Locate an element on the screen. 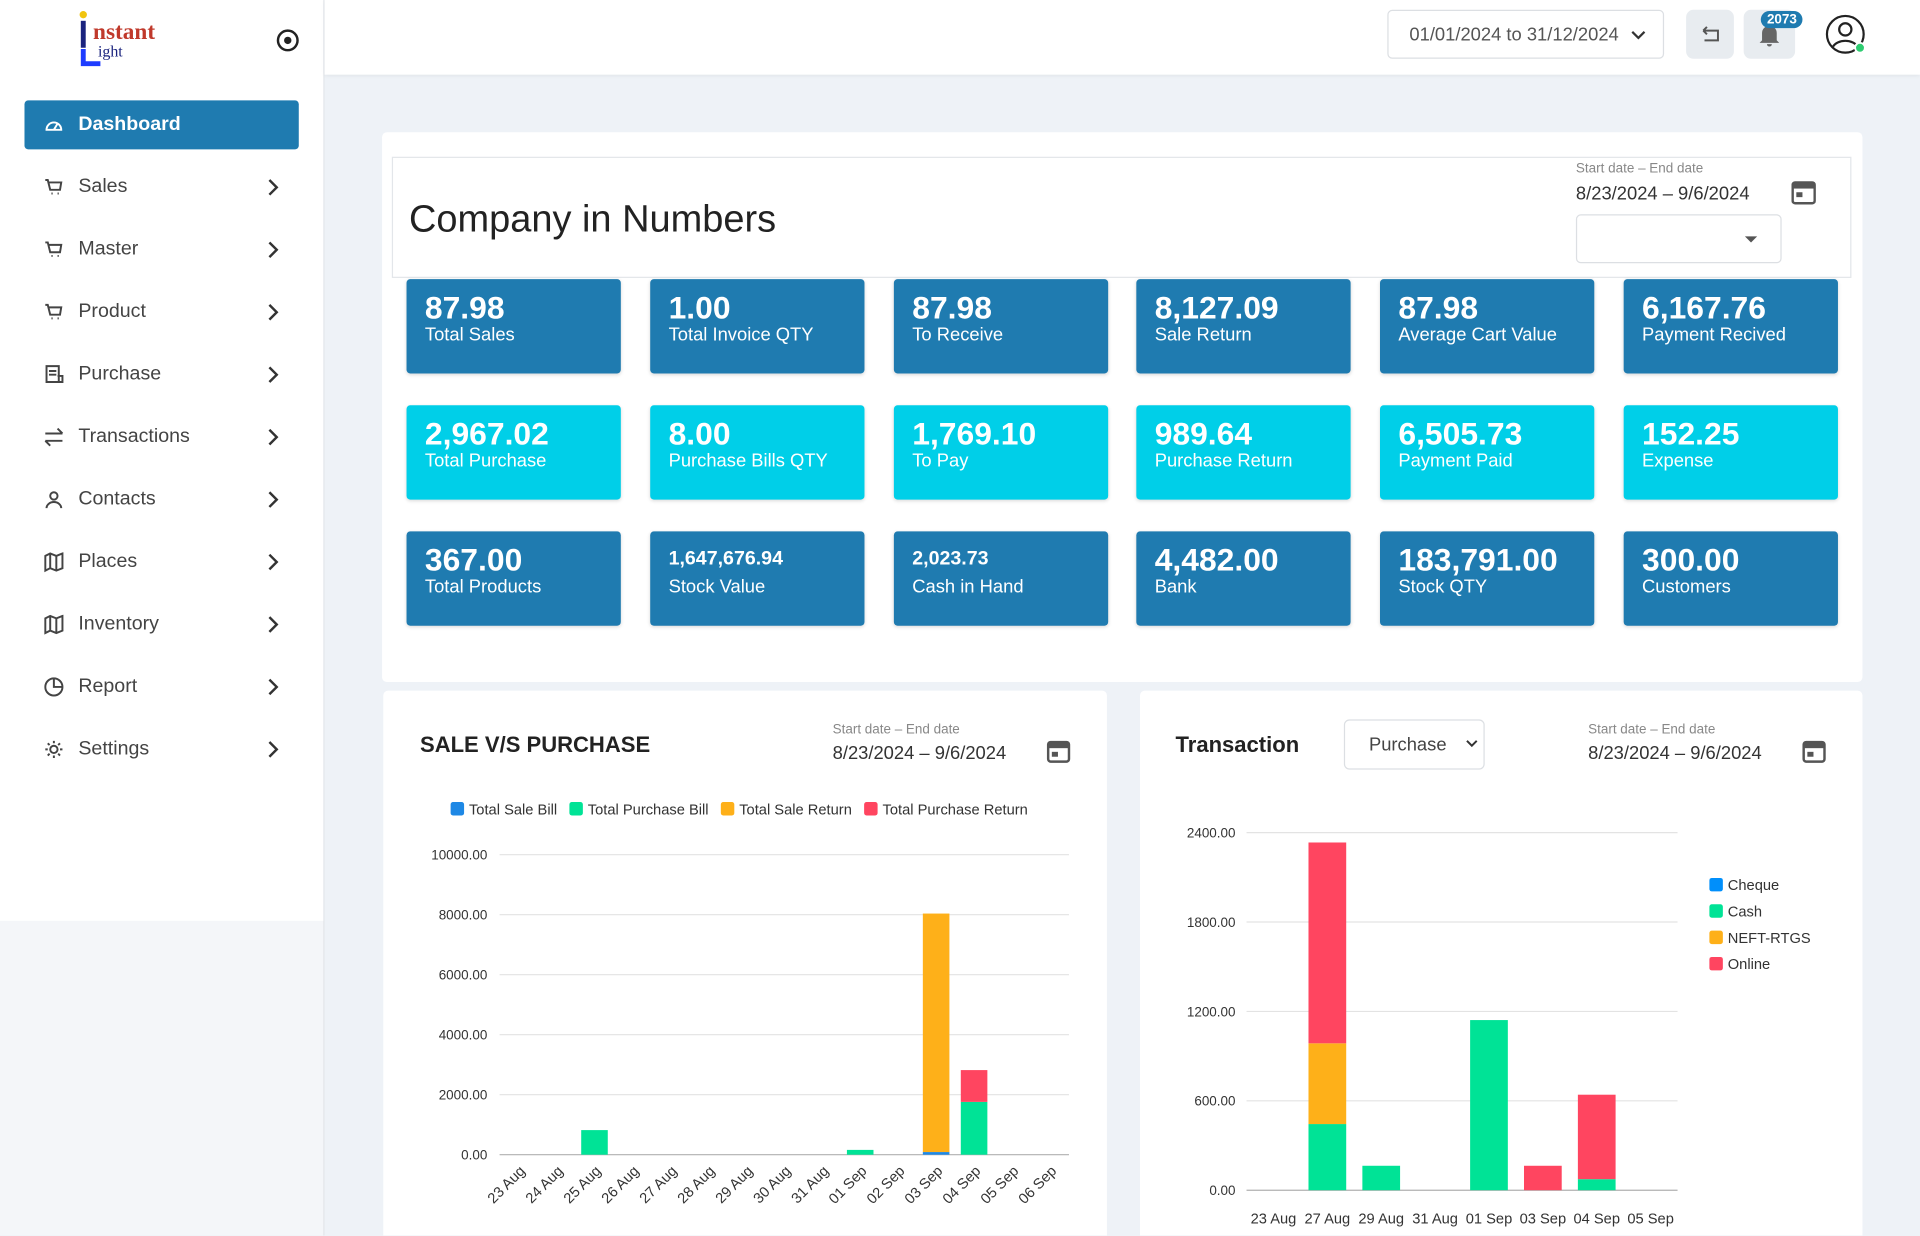  dropdown is located at coordinates (1678, 239).